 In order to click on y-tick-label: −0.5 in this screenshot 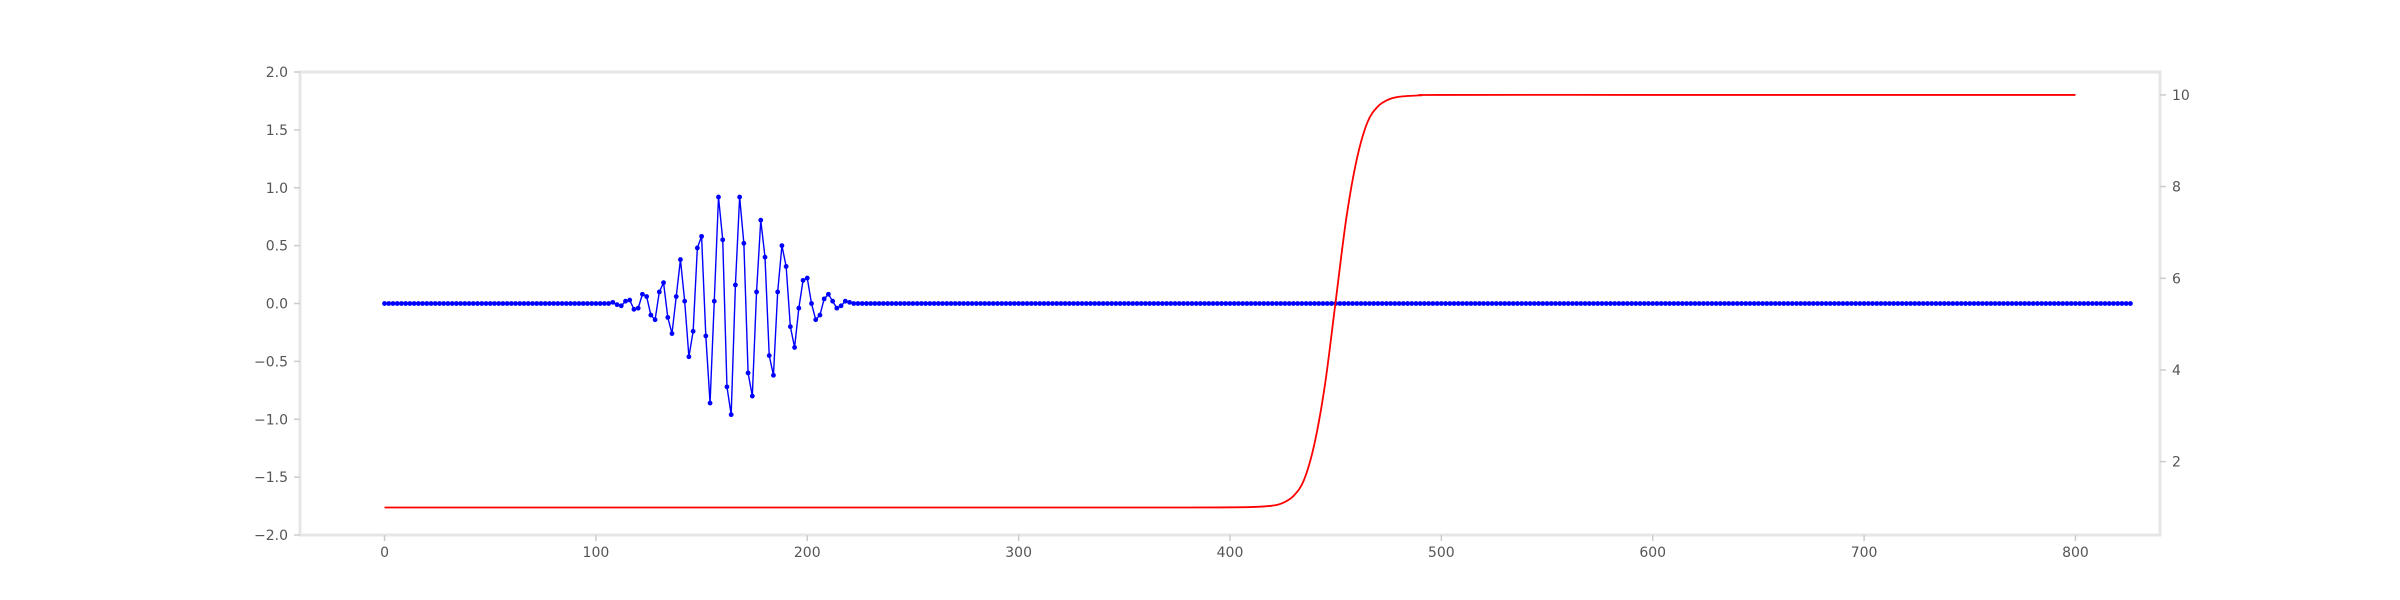, I will do `click(271, 362)`.